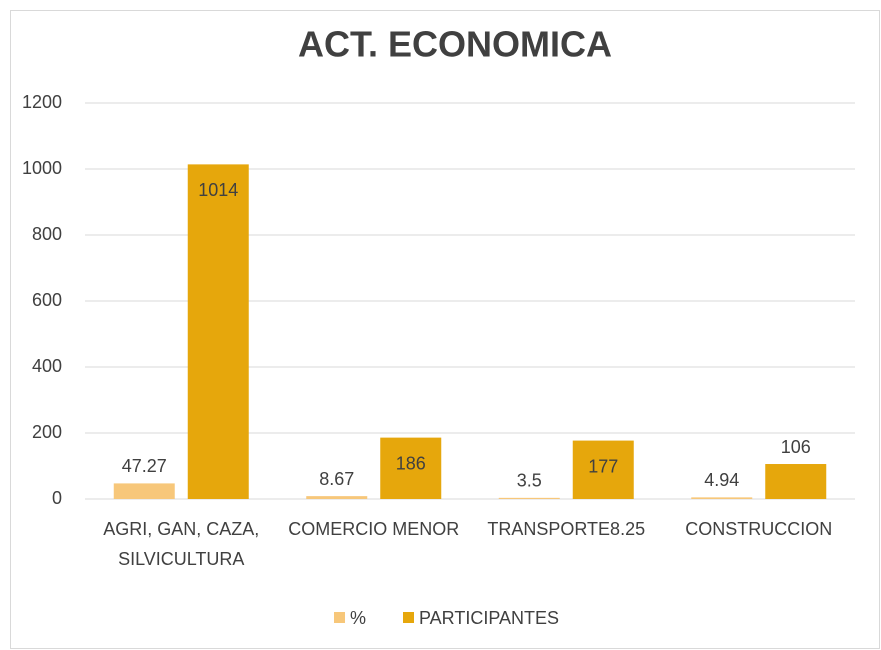  What do you see at coordinates (47, 432) in the screenshot?
I see `y-tick-label: 200` at bounding box center [47, 432].